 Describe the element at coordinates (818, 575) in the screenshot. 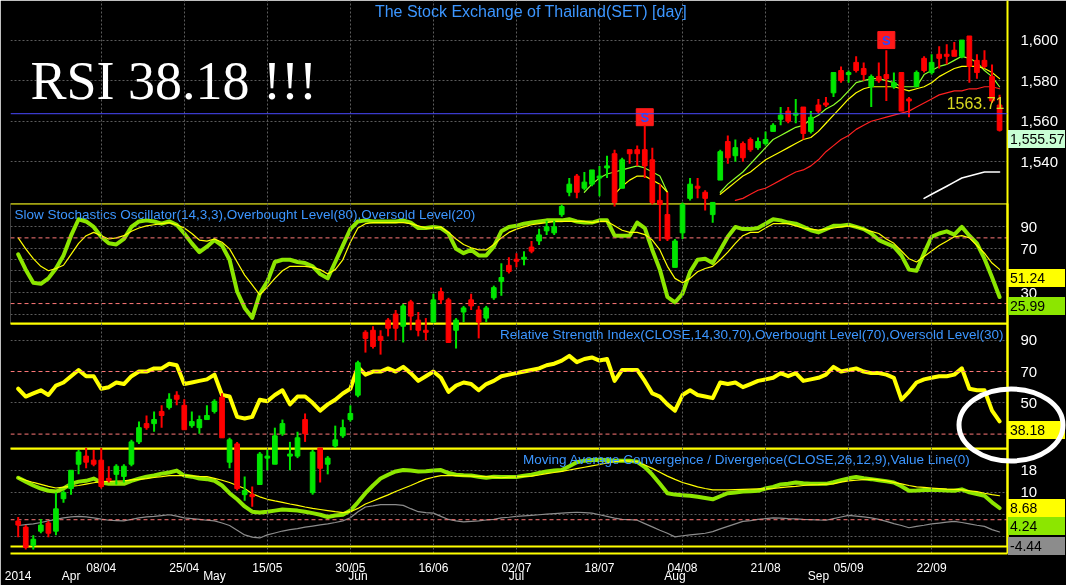

I see `x-tick-label: Sep` at that location.